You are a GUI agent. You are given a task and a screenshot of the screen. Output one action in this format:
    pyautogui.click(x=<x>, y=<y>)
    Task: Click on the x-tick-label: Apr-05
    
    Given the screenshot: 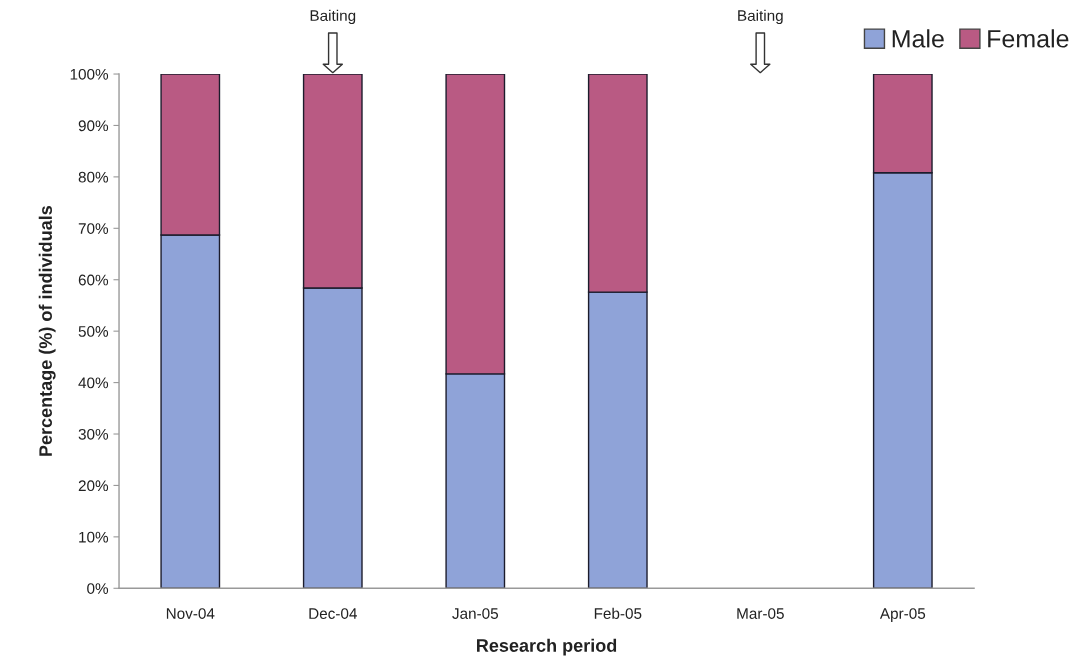 What is the action you would take?
    pyautogui.click(x=902, y=615)
    